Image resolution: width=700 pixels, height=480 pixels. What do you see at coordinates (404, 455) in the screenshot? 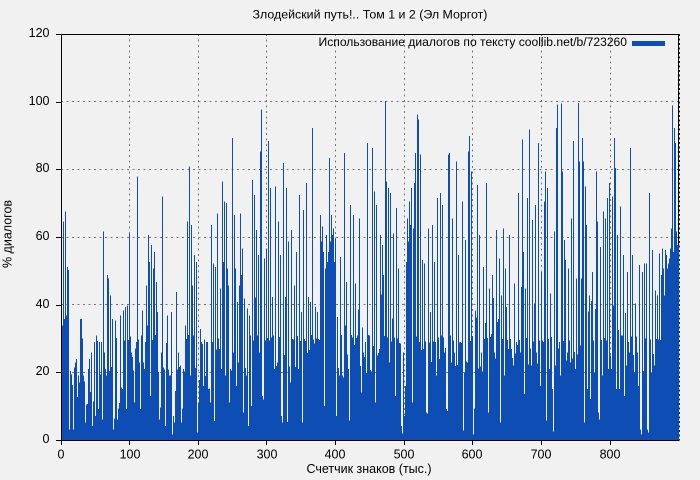
I see `svg-text: 500` at bounding box center [404, 455].